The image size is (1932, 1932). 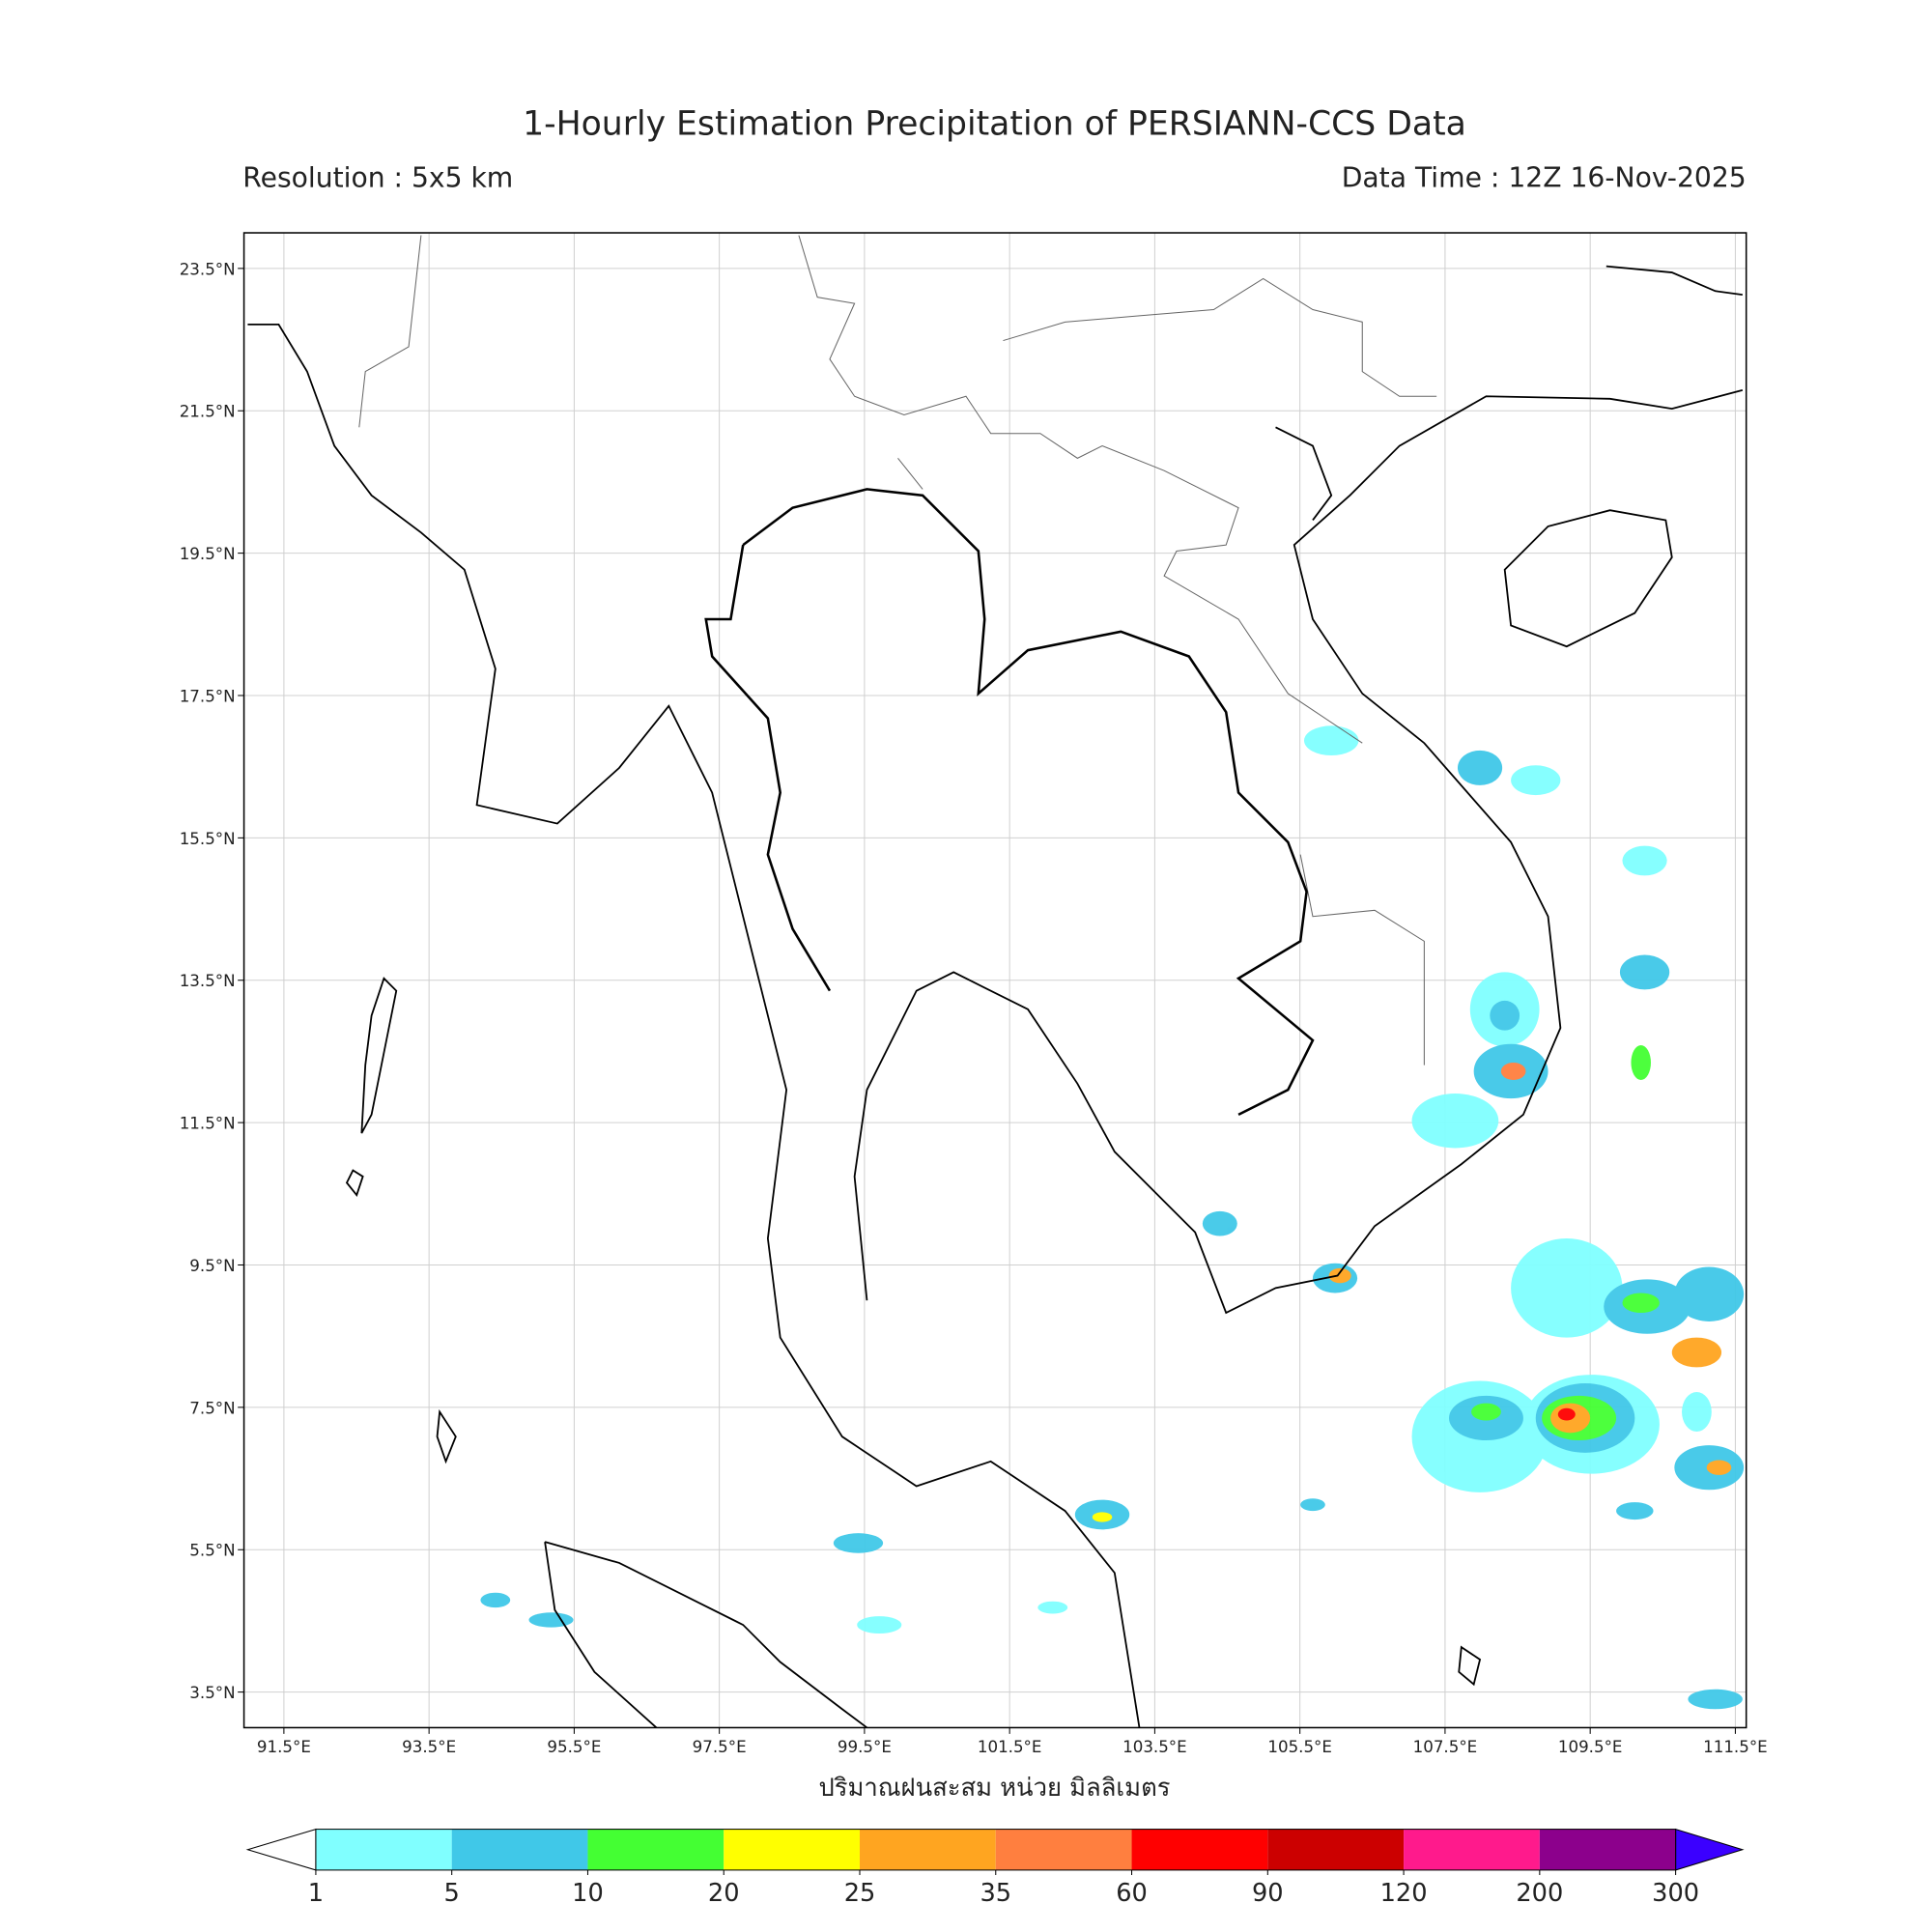 I want to click on resolution: Resolution : 5x5 km, so click(x=377, y=178).